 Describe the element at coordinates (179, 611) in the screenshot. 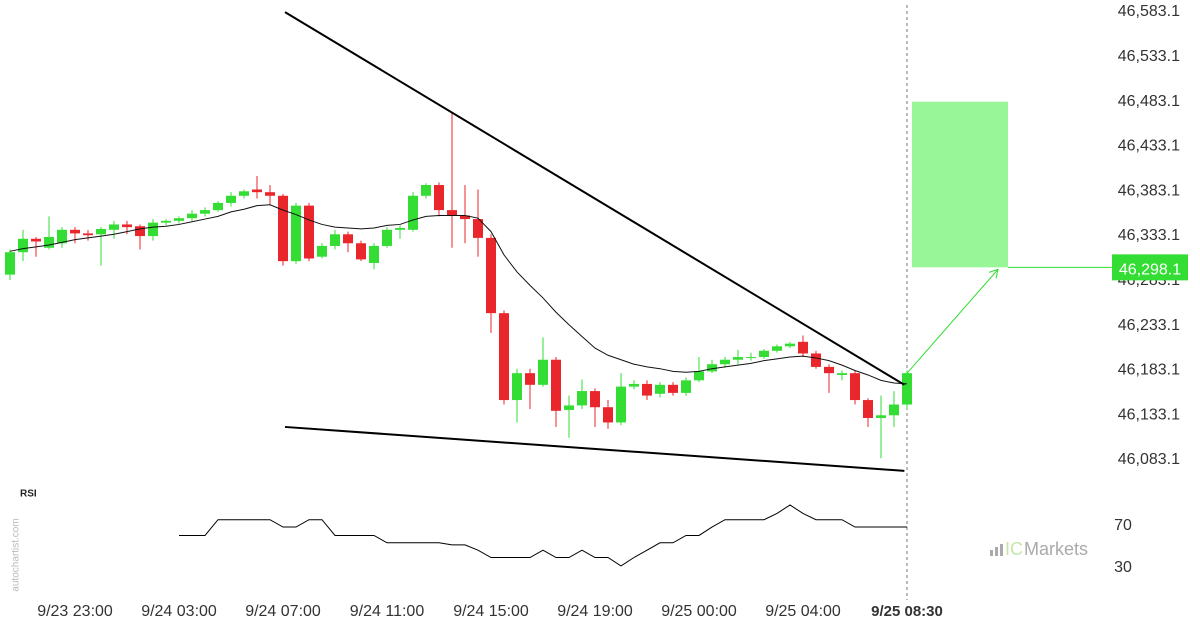

I see `x-tick-label: 9/24 03:00` at that location.